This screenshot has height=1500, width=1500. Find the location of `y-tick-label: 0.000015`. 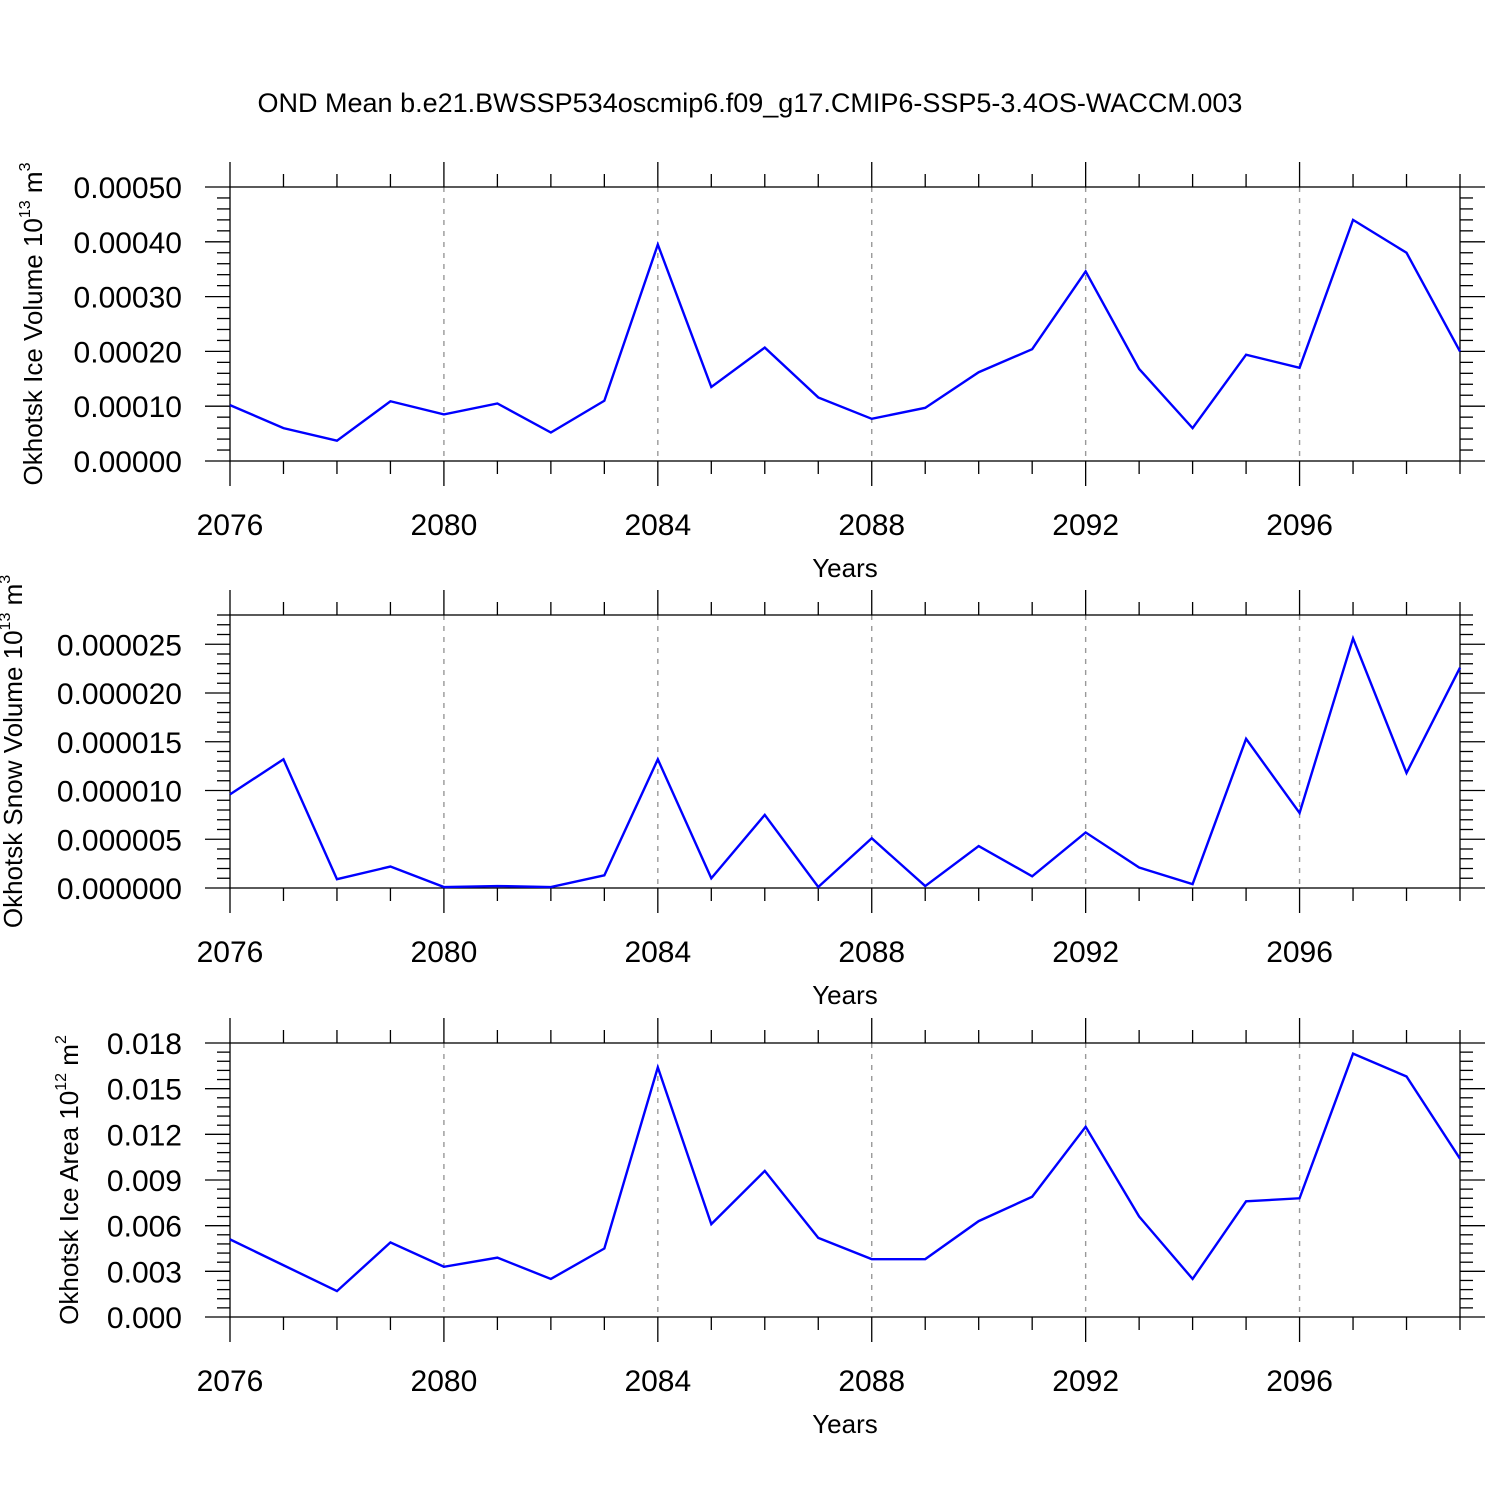

y-tick-label: 0.000015 is located at coordinates (119, 743).